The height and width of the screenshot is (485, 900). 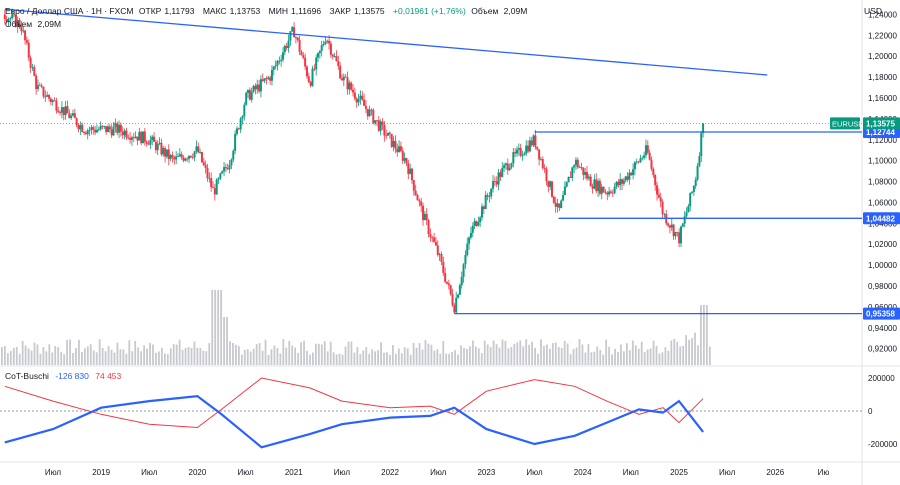 What do you see at coordinates (34, 24) in the screenshot?
I see `volume-header: Объем 2,09M` at bounding box center [34, 24].